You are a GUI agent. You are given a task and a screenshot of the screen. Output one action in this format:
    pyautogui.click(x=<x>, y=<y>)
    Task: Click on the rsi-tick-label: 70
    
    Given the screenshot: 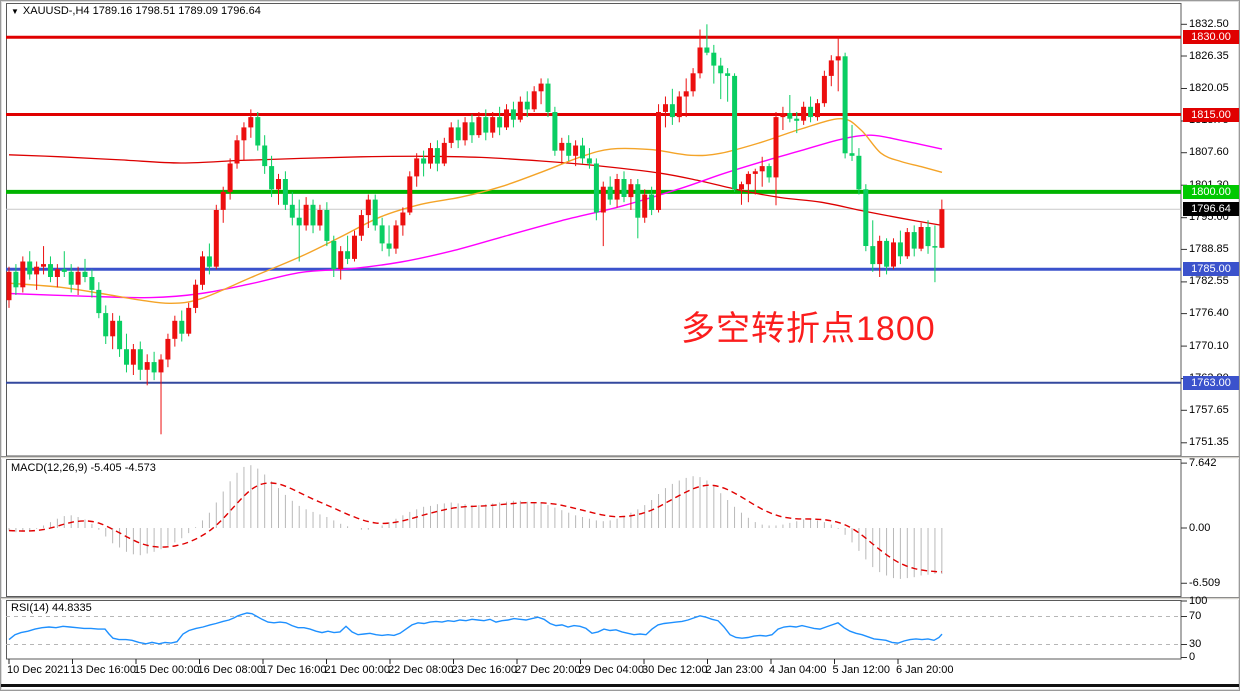 What is the action you would take?
    pyautogui.click(x=1195, y=616)
    